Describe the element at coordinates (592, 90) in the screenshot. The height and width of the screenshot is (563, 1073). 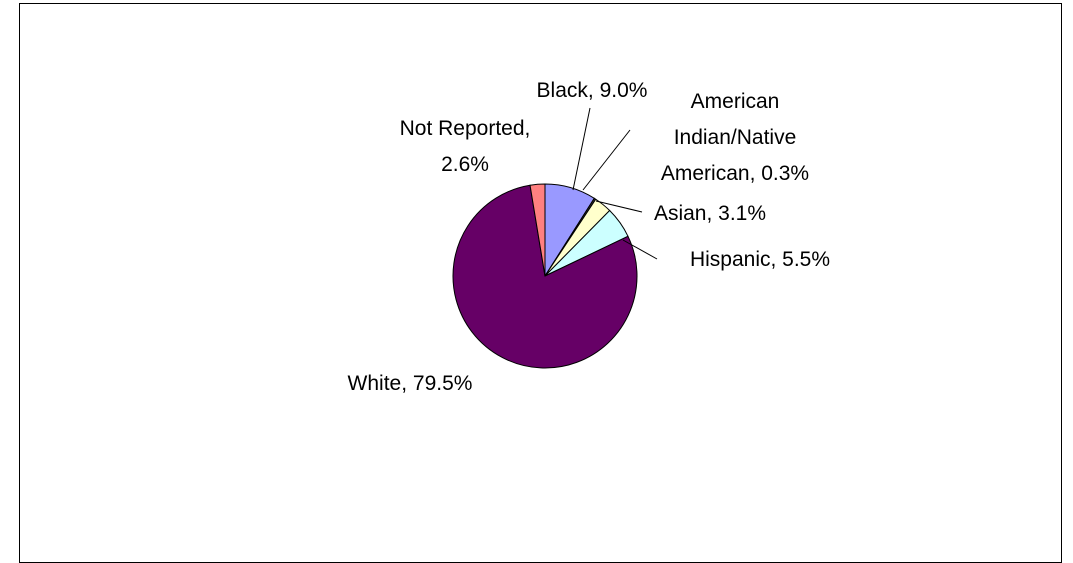
I see `data-label-black: Black, 9.0%` at that location.